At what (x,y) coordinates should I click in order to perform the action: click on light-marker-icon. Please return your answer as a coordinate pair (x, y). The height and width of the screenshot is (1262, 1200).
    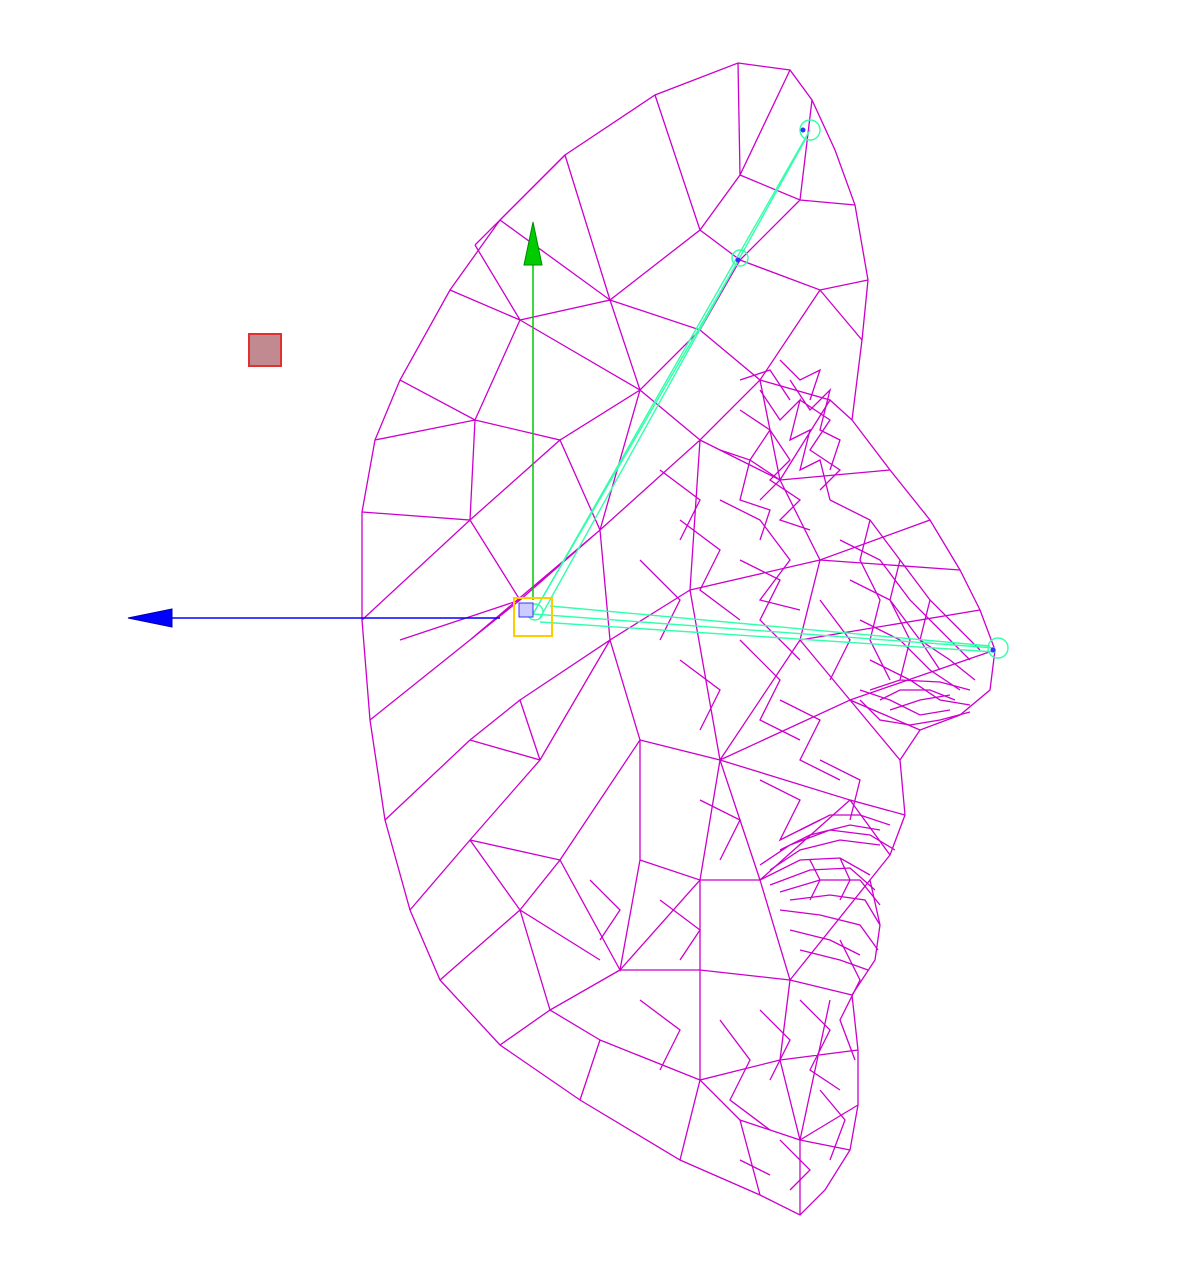
    Looking at the image, I should click on (265, 350).